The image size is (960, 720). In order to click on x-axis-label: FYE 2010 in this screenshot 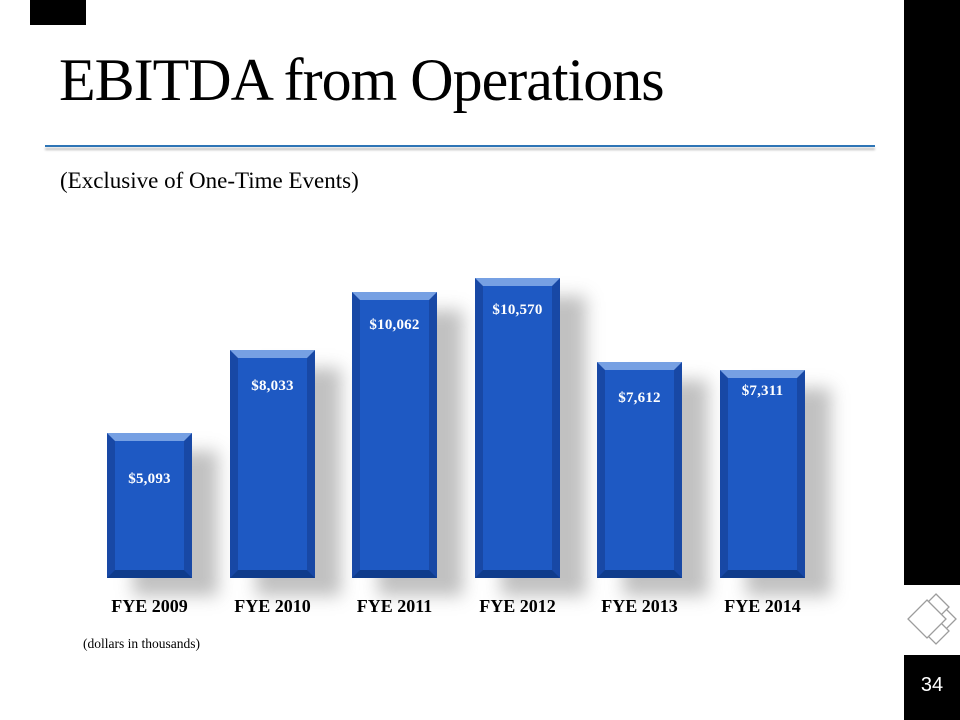, I will do `click(272, 606)`.